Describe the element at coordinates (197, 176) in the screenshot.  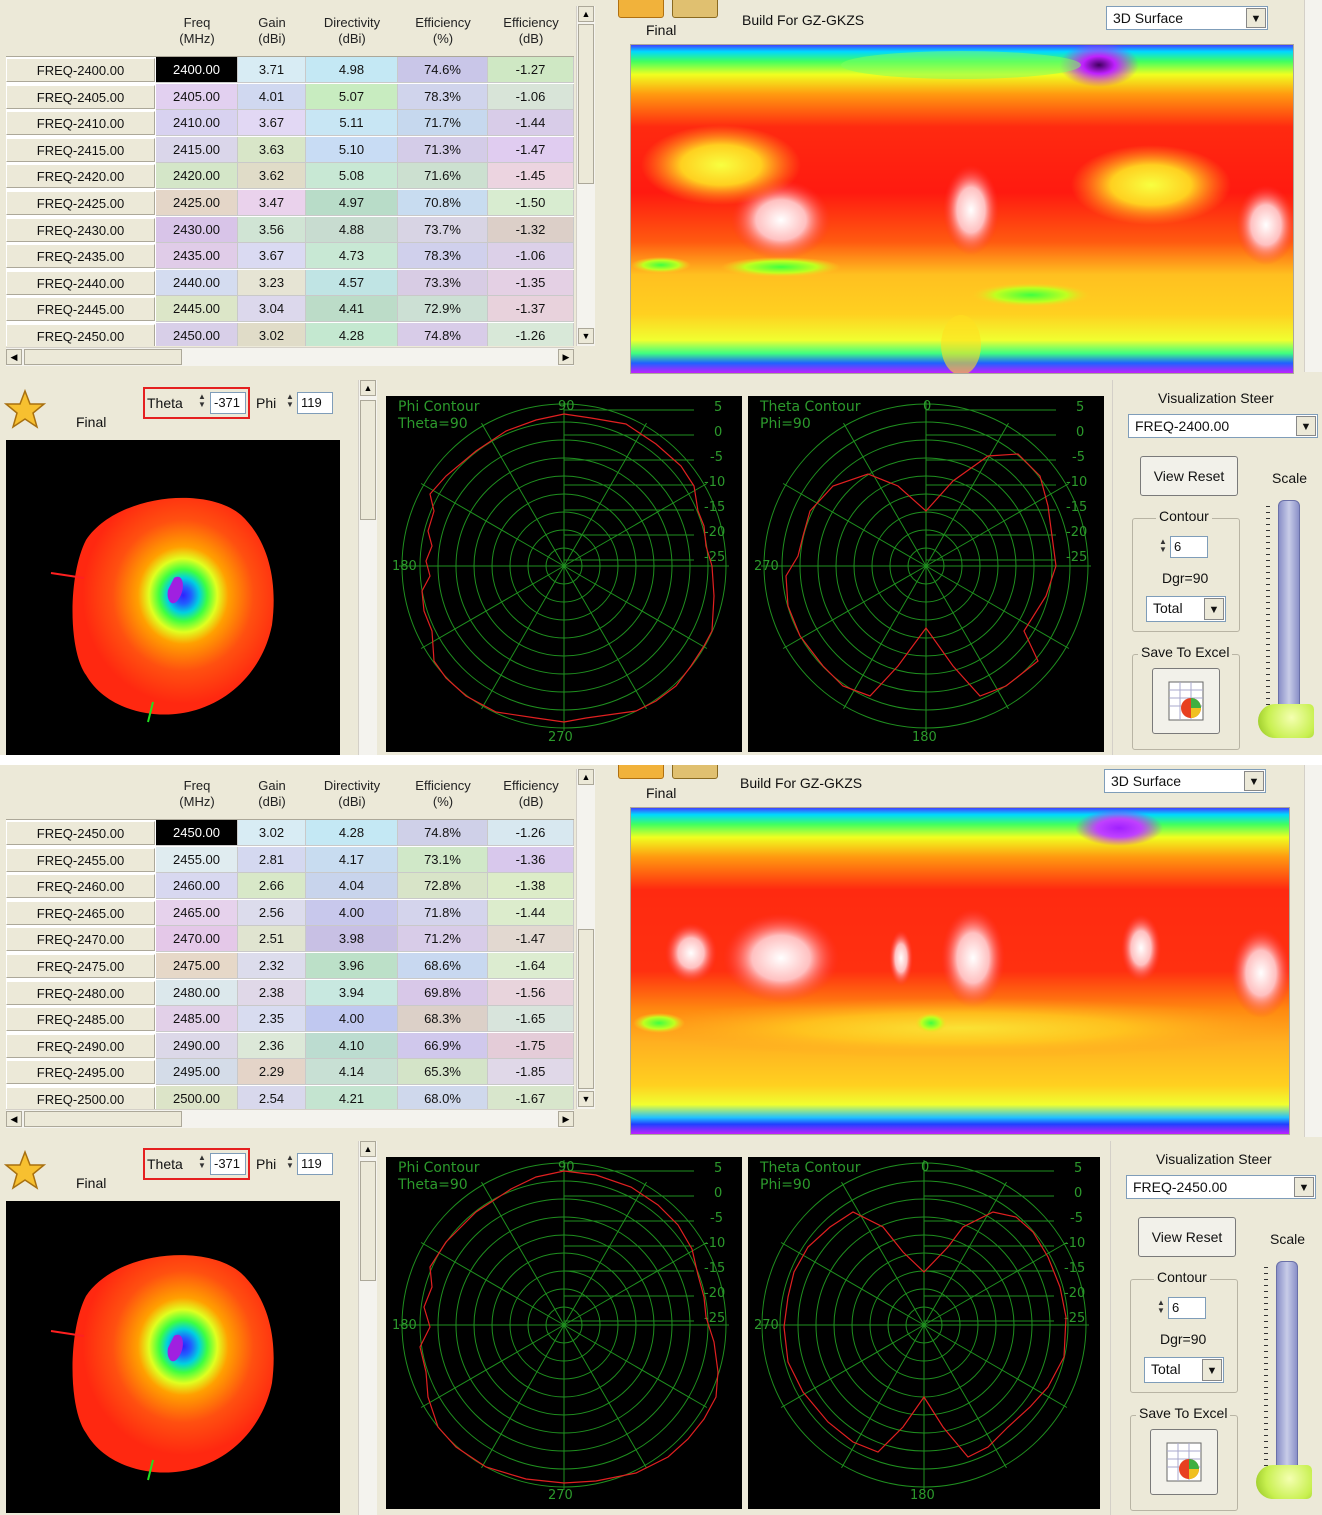
I see `cell-freq: 2420.00` at that location.